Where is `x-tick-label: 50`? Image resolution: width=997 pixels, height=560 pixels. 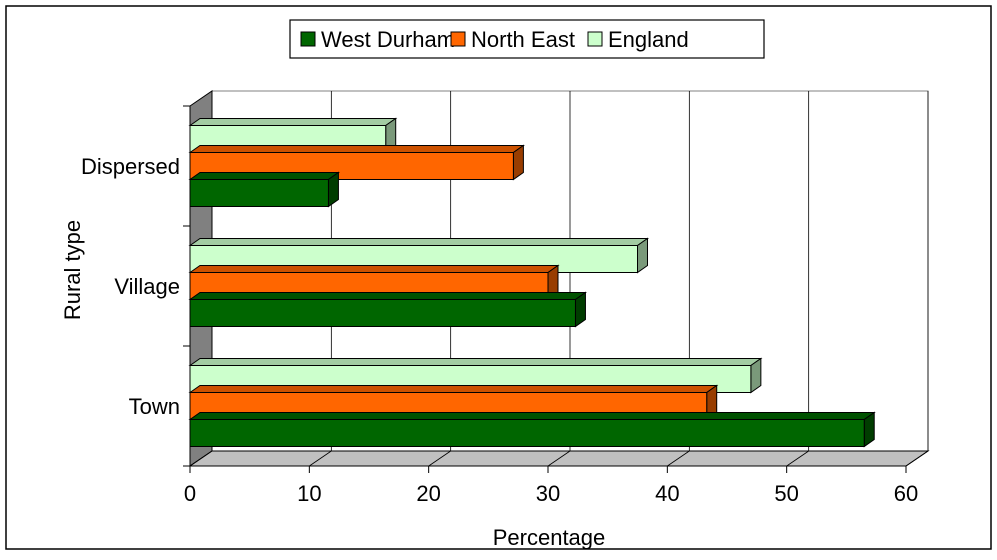
x-tick-label: 50 is located at coordinates (786, 493).